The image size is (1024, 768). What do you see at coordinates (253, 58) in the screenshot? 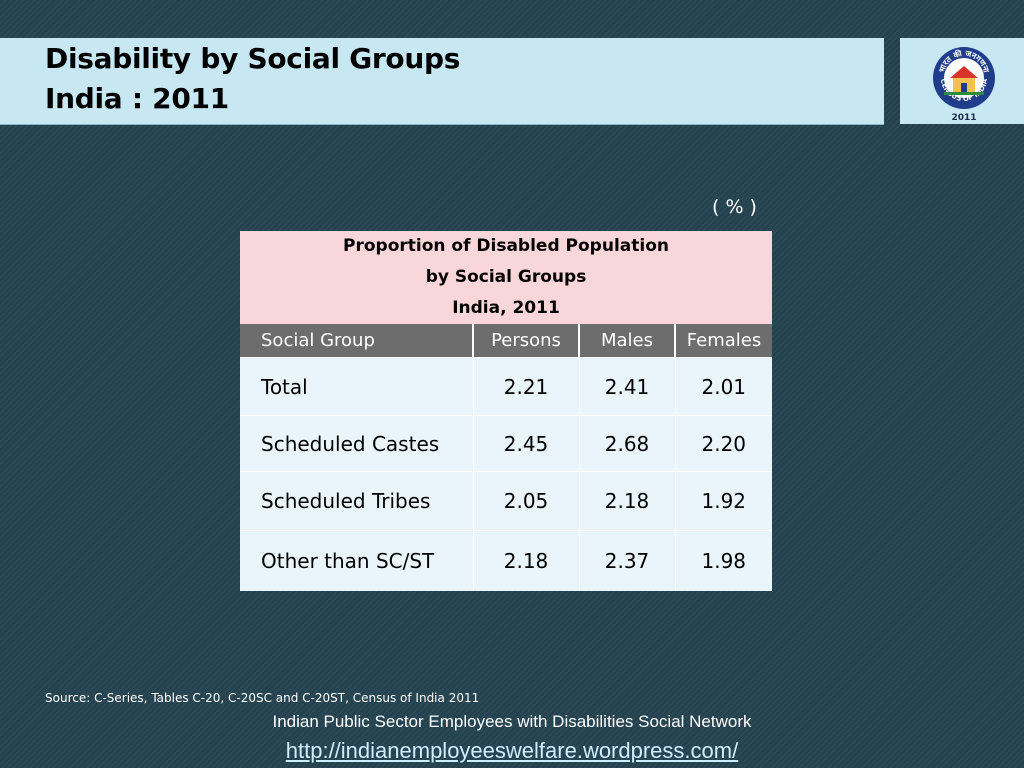
I see `slide-title: Disability by Social Groups` at bounding box center [253, 58].